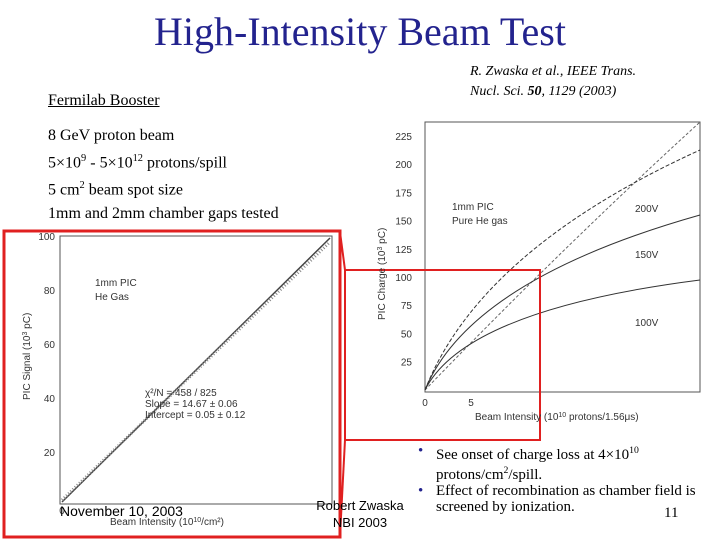  I want to click on x-axis-label: Beam Intensity (1010/cm²), so click(167, 523).